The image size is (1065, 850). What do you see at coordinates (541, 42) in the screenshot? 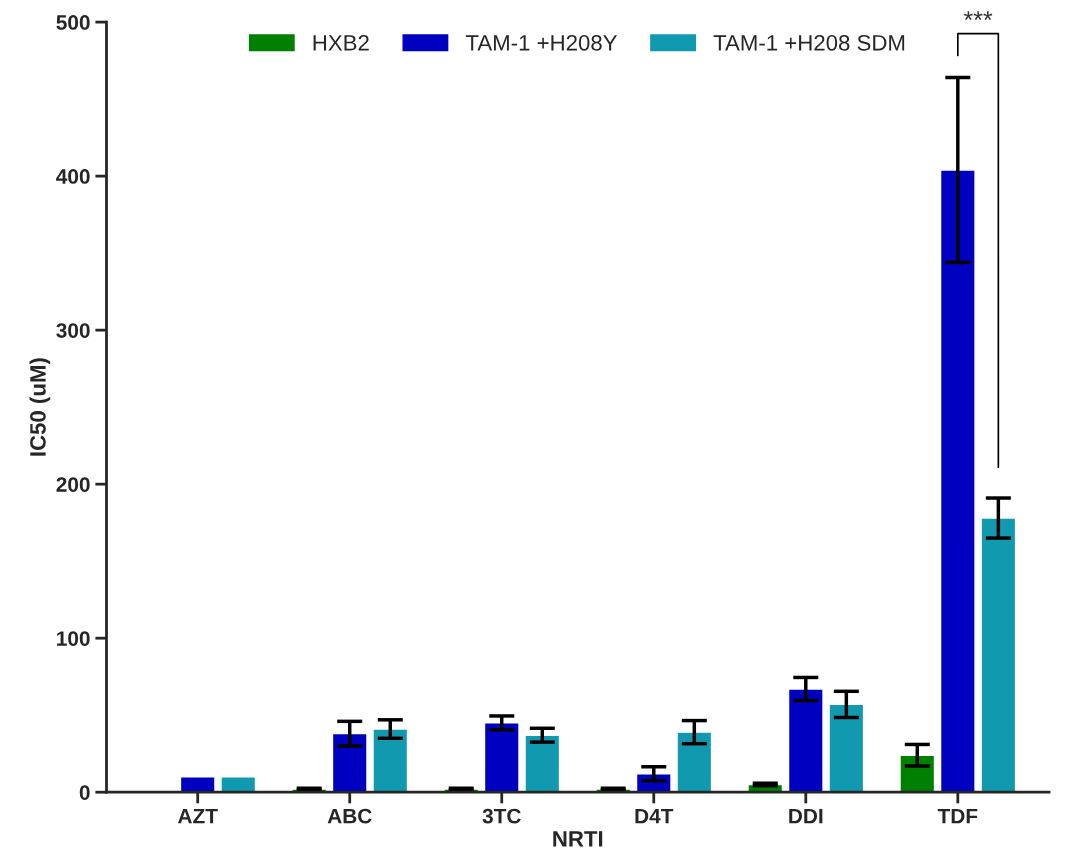
I see `legend-label: TAM-1 +H208Y` at bounding box center [541, 42].